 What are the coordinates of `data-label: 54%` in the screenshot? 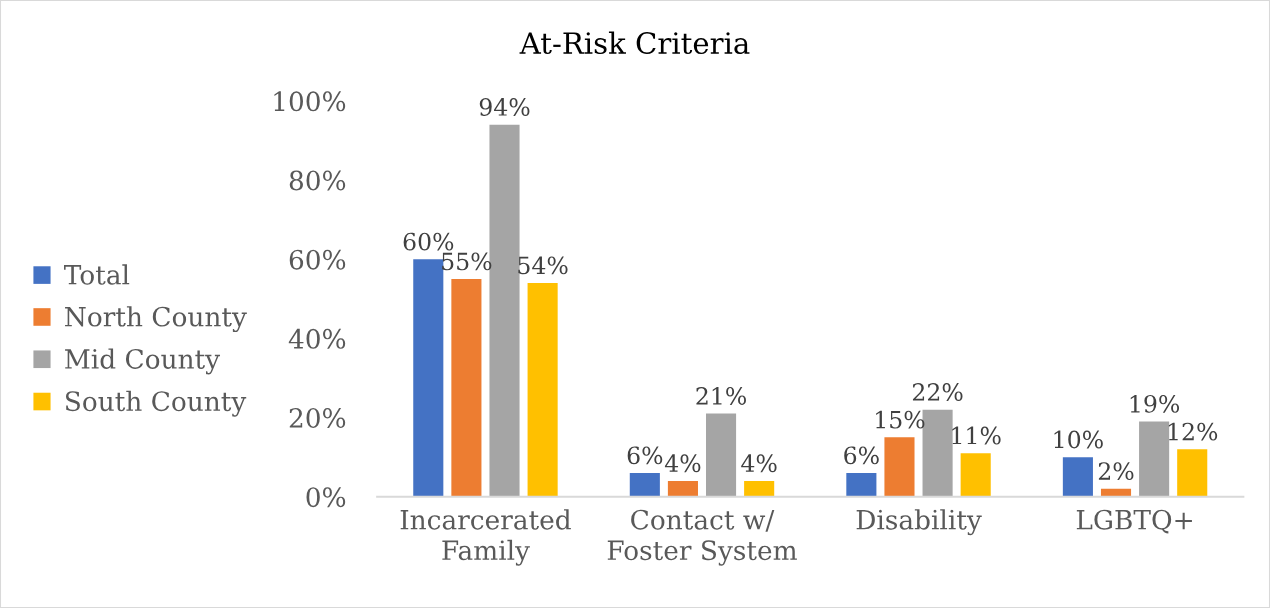 It's located at (543, 265).